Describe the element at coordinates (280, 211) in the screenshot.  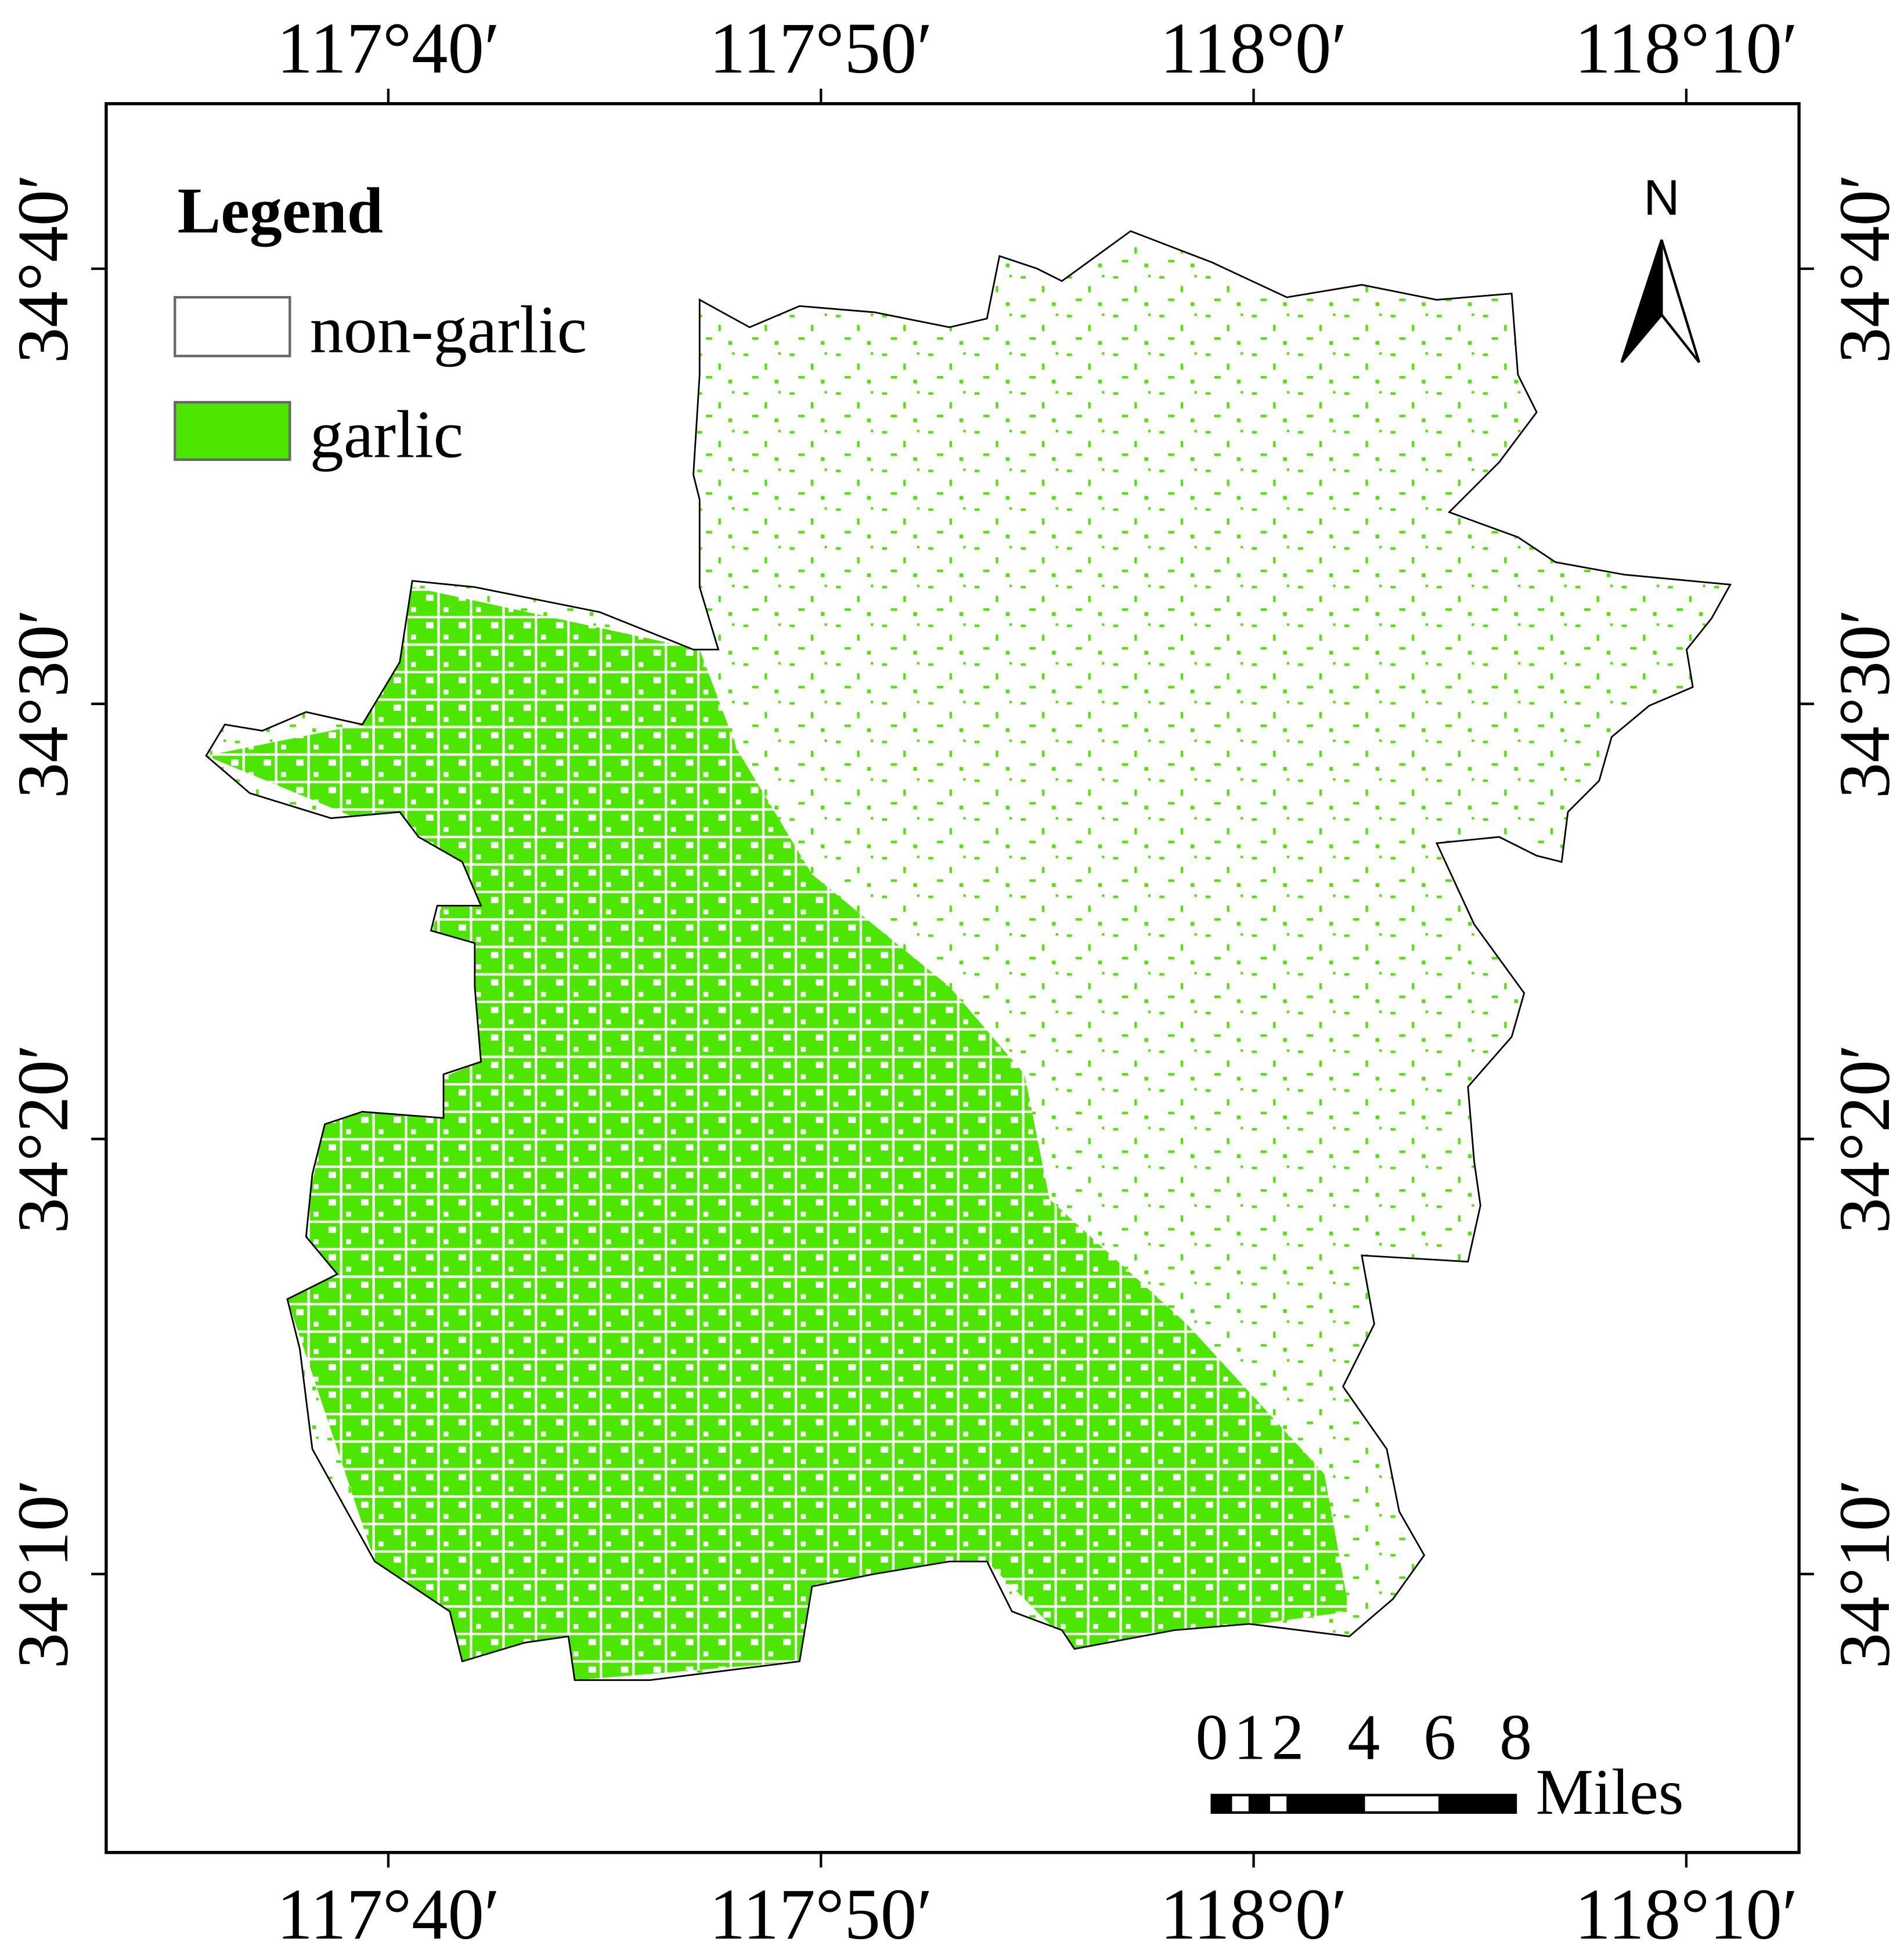
I see `legend-title: Legend` at that location.